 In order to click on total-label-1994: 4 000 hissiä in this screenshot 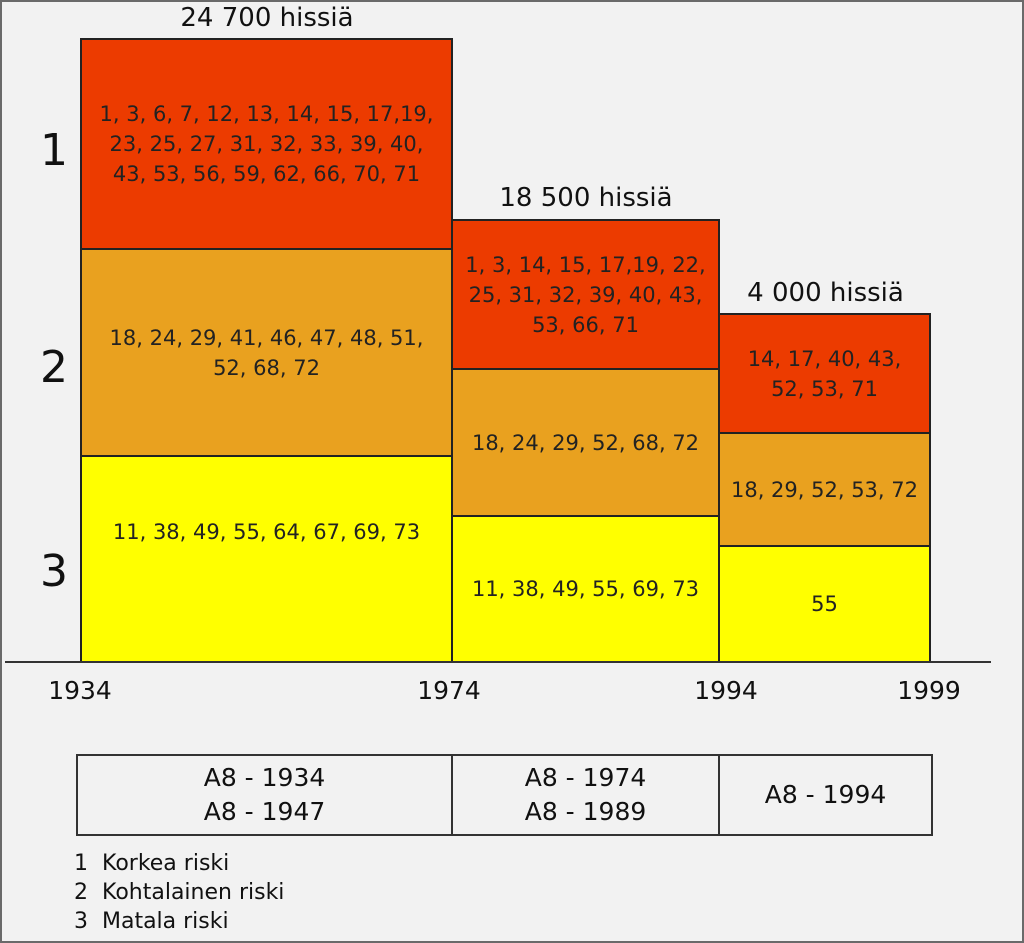, I will do `click(825, 293)`.